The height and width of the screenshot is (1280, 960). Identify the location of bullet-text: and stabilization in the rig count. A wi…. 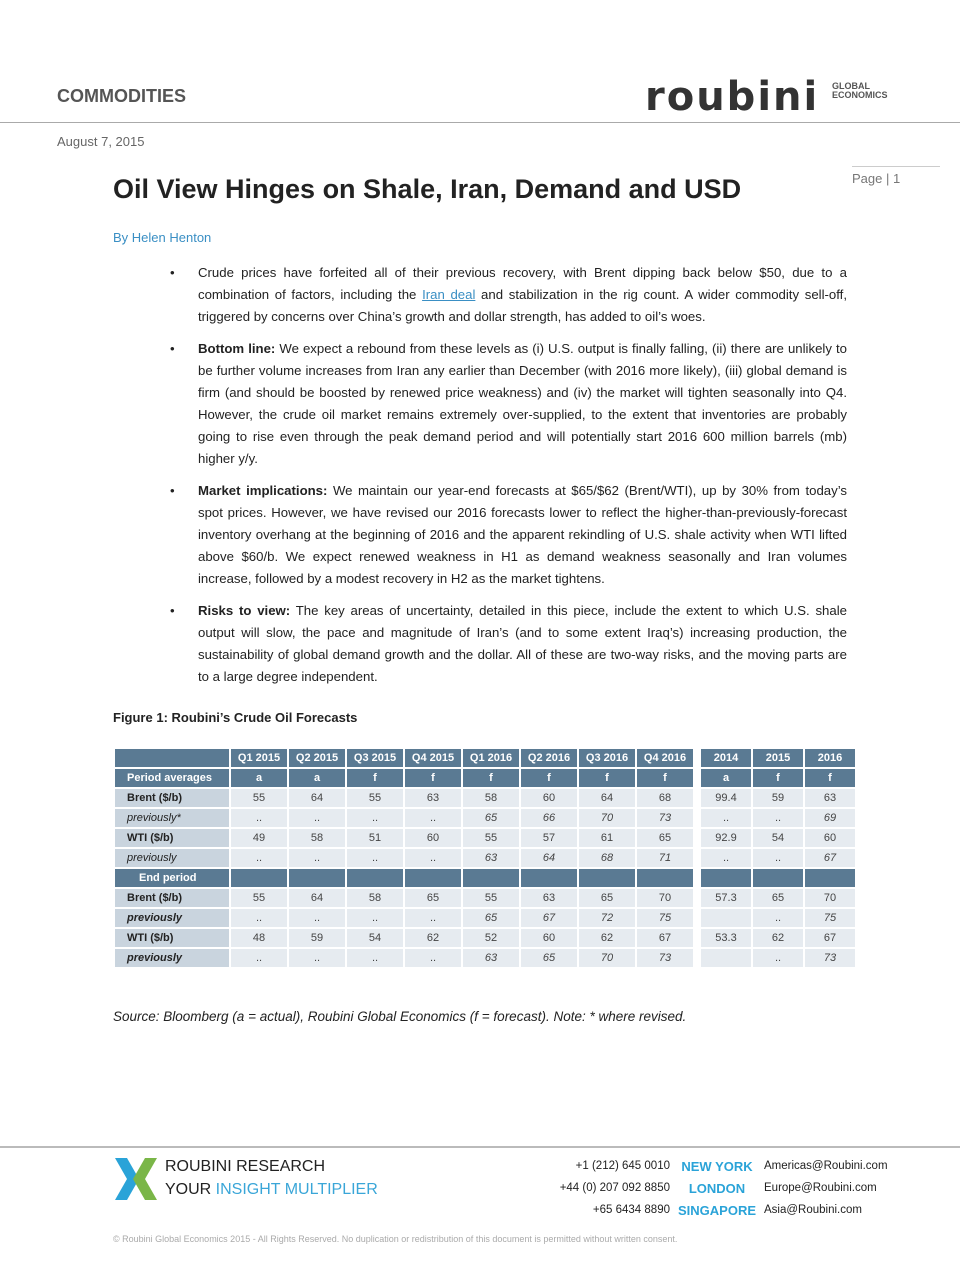
(522, 305).